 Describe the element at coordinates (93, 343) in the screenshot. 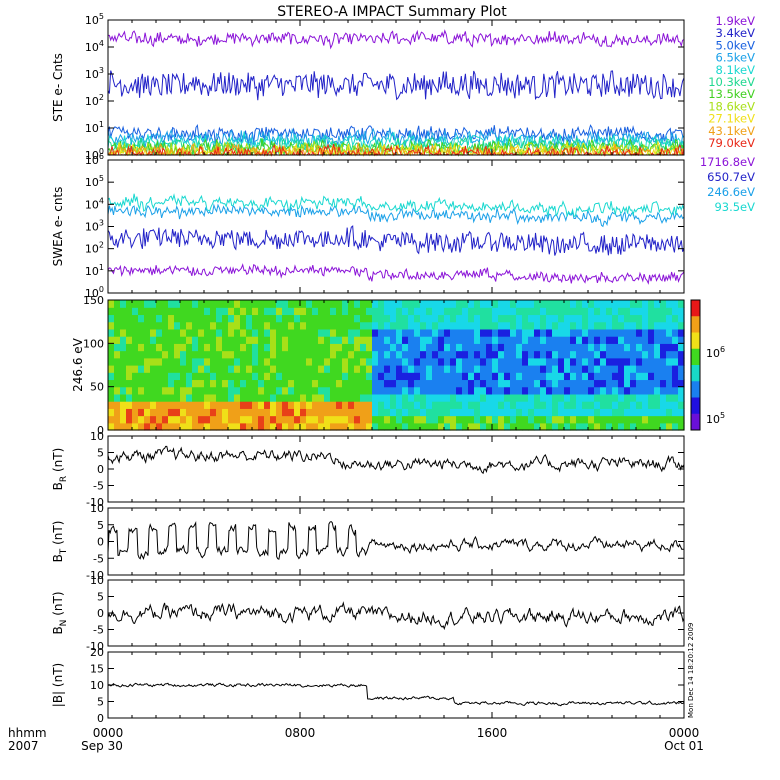

I see `y-tick-label: 100` at that location.